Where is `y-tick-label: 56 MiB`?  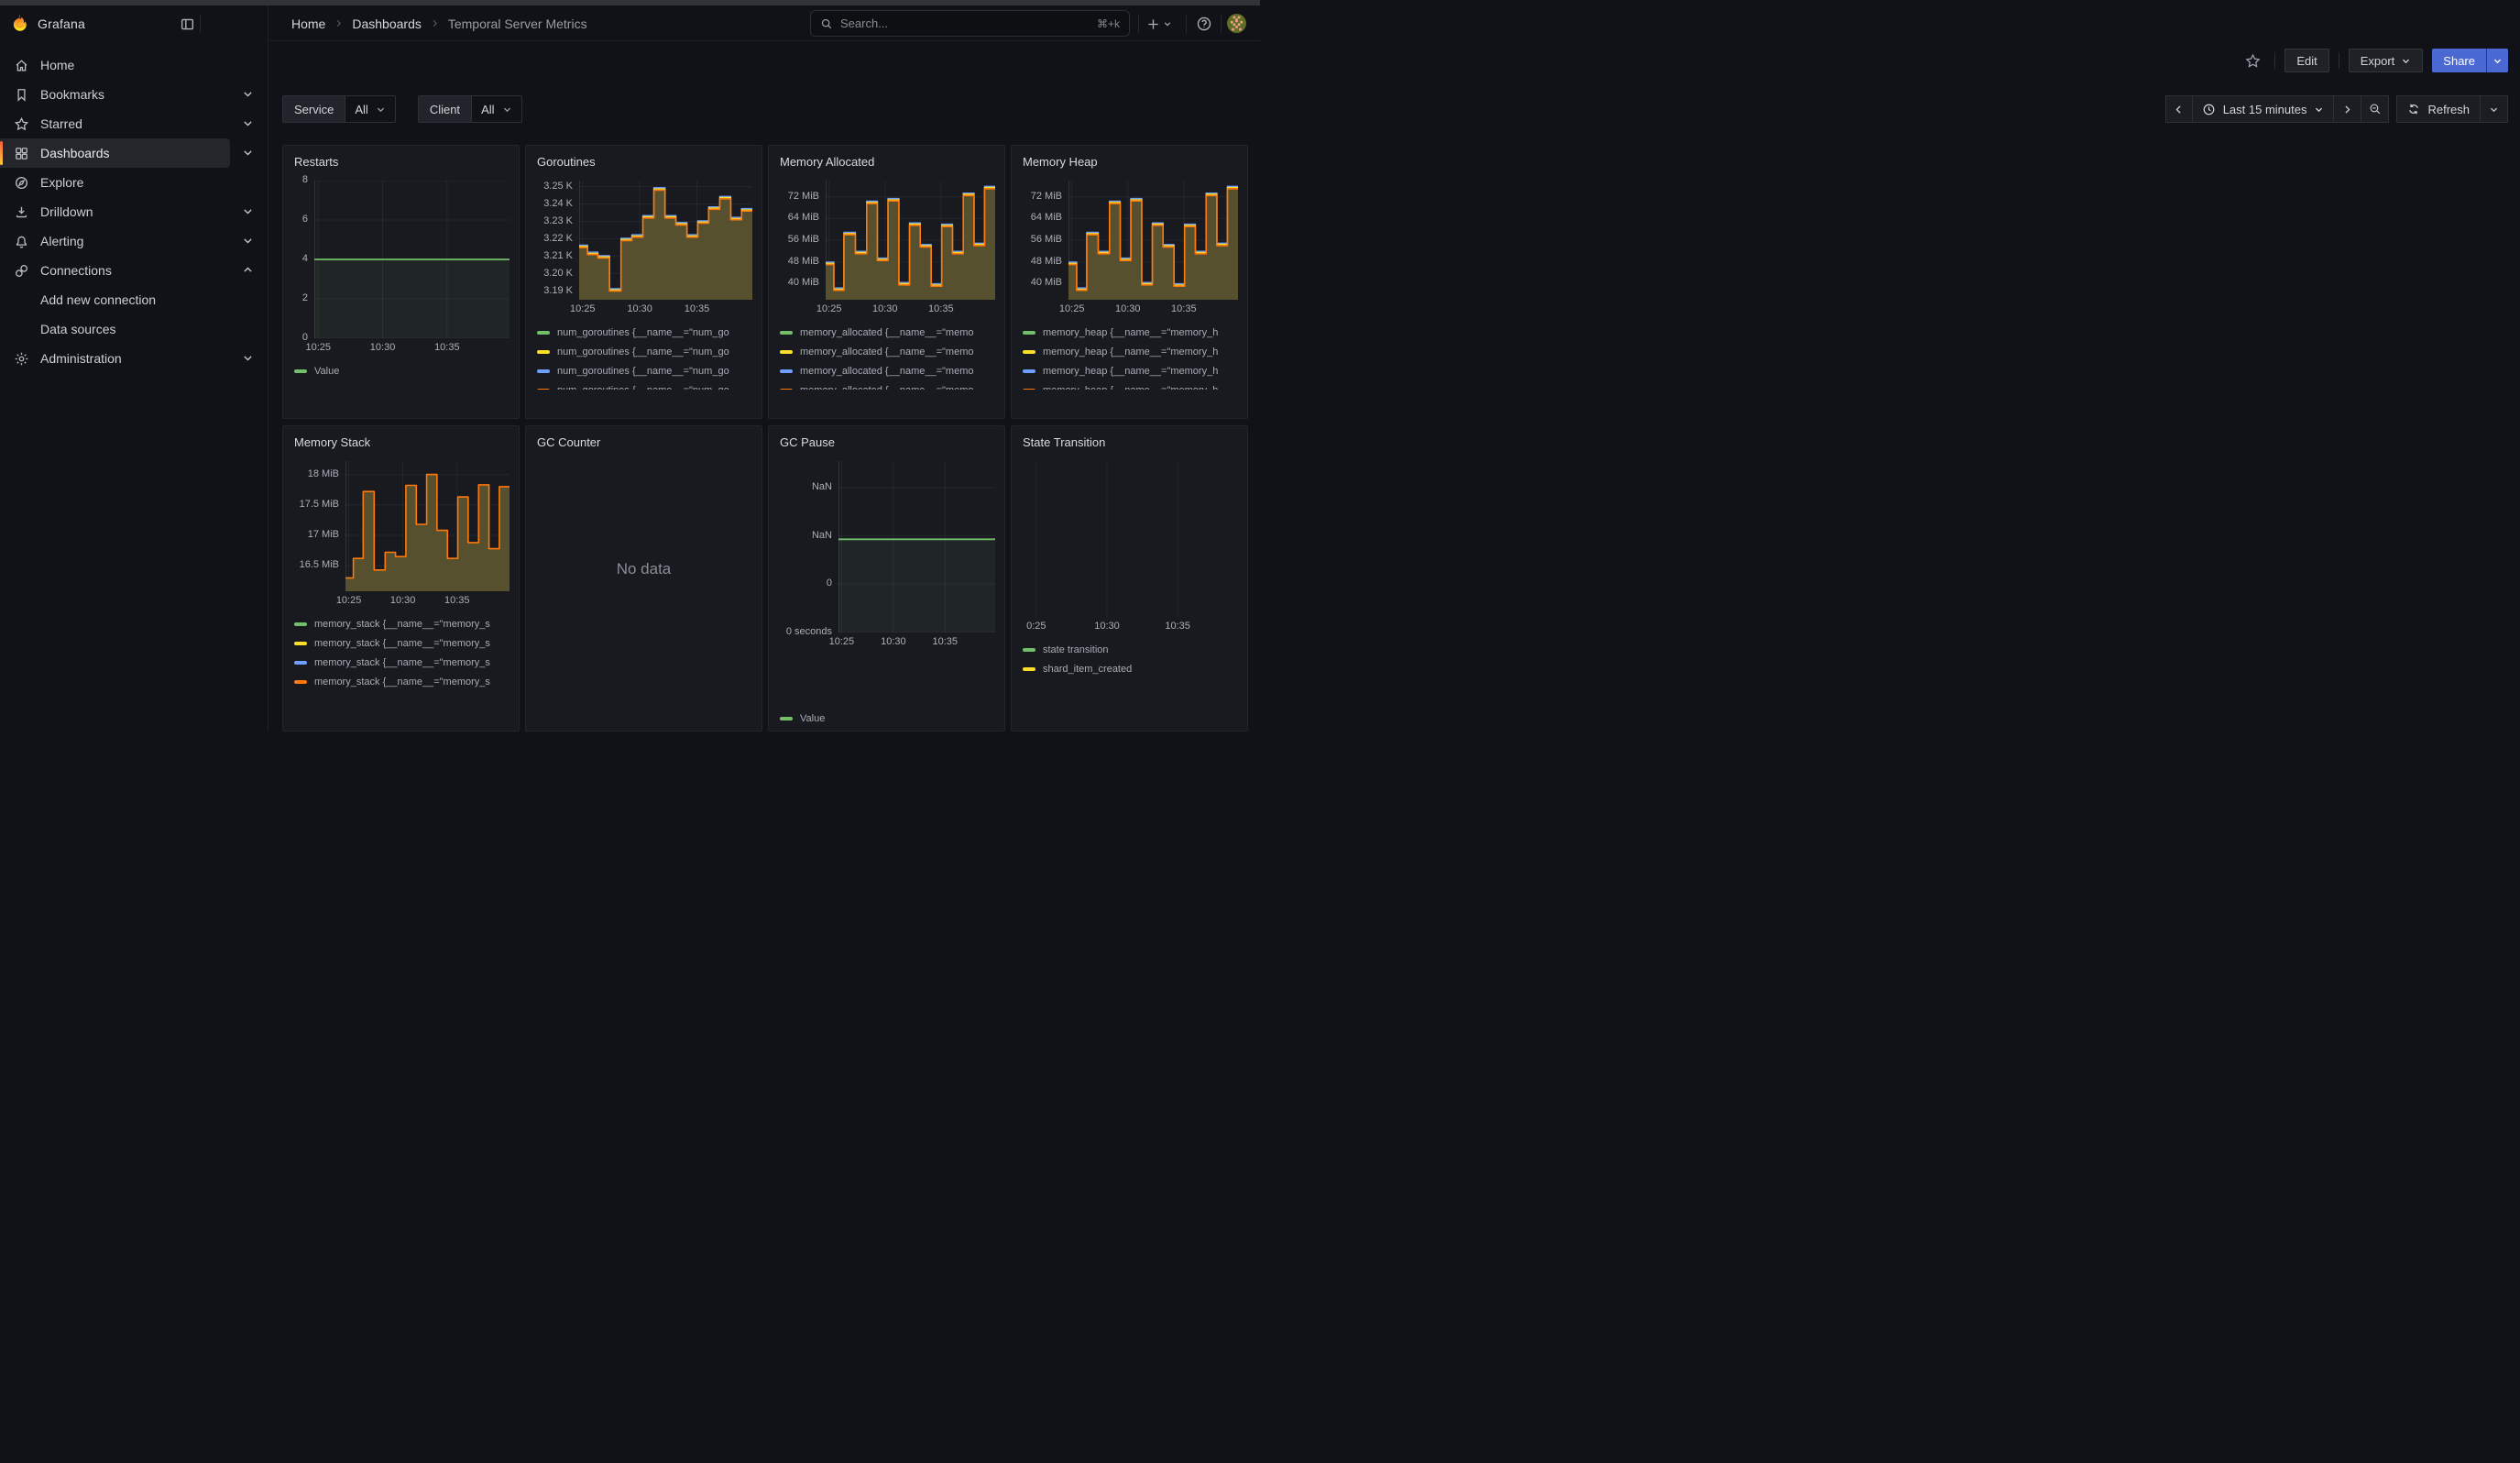 y-tick-label: 56 MiB is located at coordinates (803, 239).